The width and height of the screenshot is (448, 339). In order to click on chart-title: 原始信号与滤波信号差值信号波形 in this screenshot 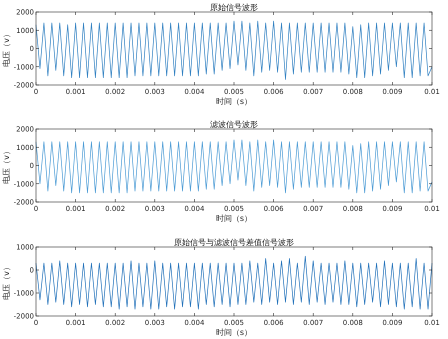, I will do `click(234, 242)`.